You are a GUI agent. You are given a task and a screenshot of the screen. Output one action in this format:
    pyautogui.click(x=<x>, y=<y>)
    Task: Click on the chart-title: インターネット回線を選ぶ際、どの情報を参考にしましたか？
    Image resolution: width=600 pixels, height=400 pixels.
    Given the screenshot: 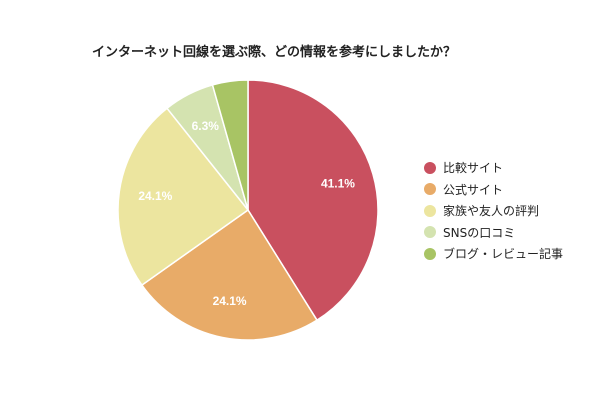 What is the action you would take?
    pyautogui.click(x=274, y=52)
    